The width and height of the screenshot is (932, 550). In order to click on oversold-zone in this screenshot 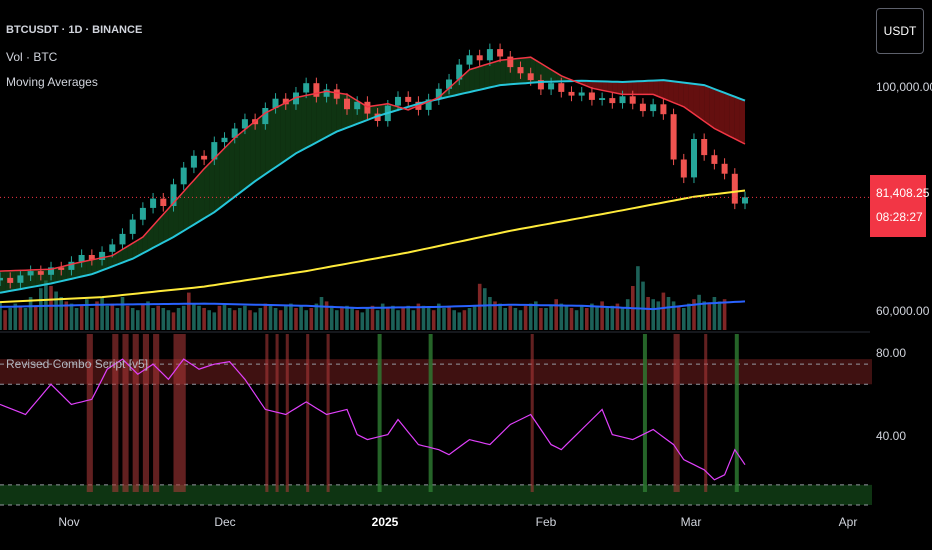, I will do `click(436, 494)`.